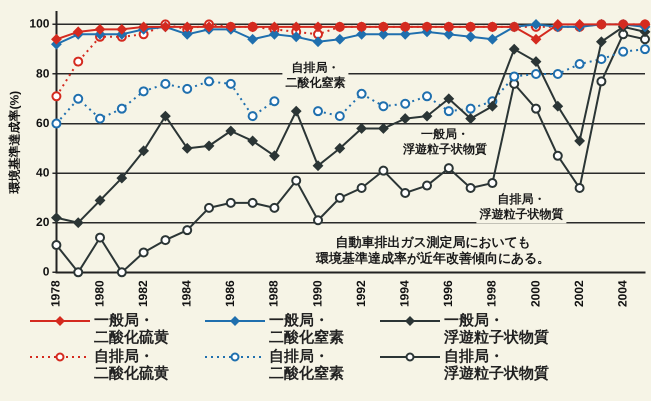 The width and height of the screenshot is (651, 401). Describe the element at coordinates (131, 364) in the screenshot. I see `legend-label: 自排局・二酸化硫黄` at that location.